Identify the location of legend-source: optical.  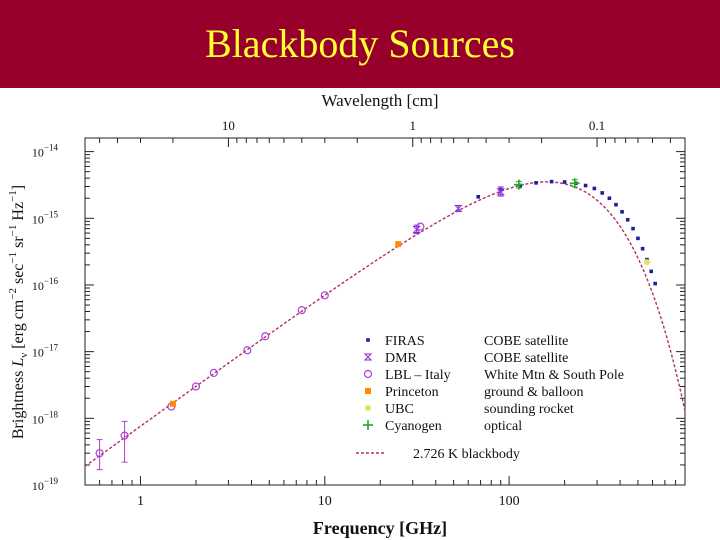
(503, 426).